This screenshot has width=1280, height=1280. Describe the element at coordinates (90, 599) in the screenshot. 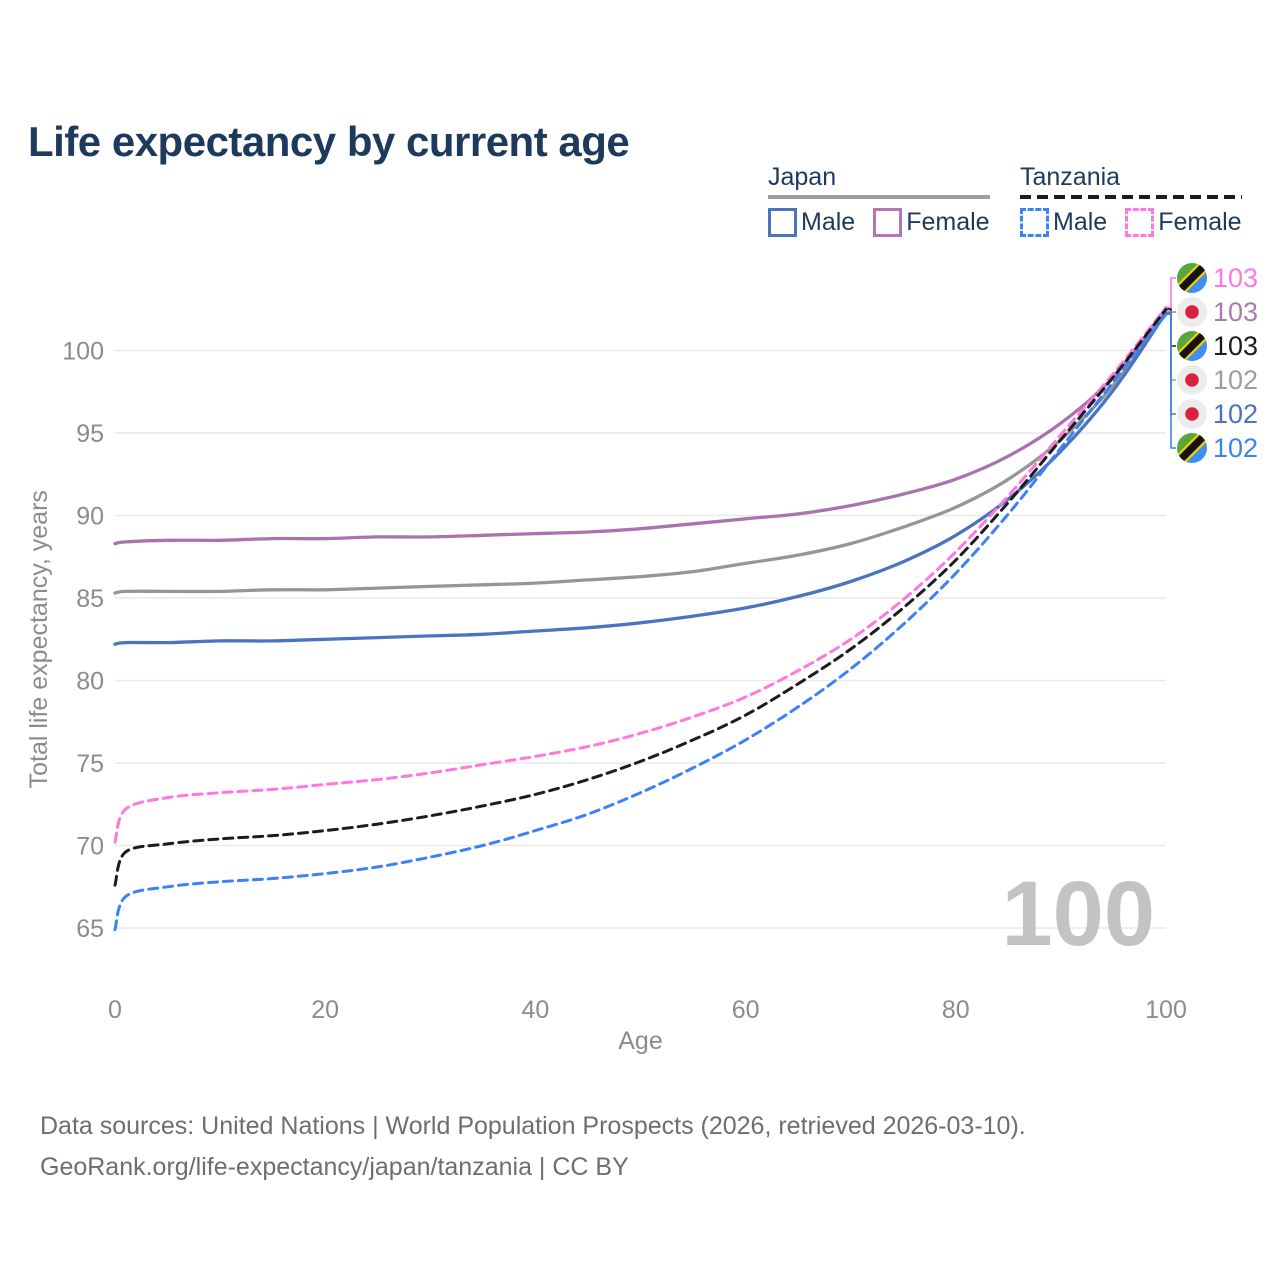

I see `y-tick-label-85: 85` at that location.